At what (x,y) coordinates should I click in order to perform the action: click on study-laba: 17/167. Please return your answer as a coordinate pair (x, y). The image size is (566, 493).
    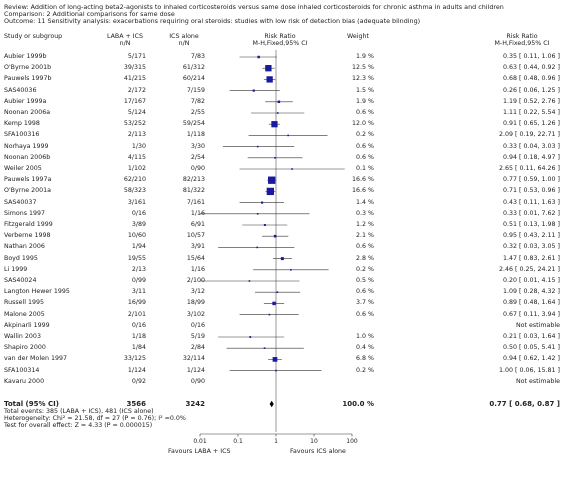
    Looking at the image, I should click on (134, 101).